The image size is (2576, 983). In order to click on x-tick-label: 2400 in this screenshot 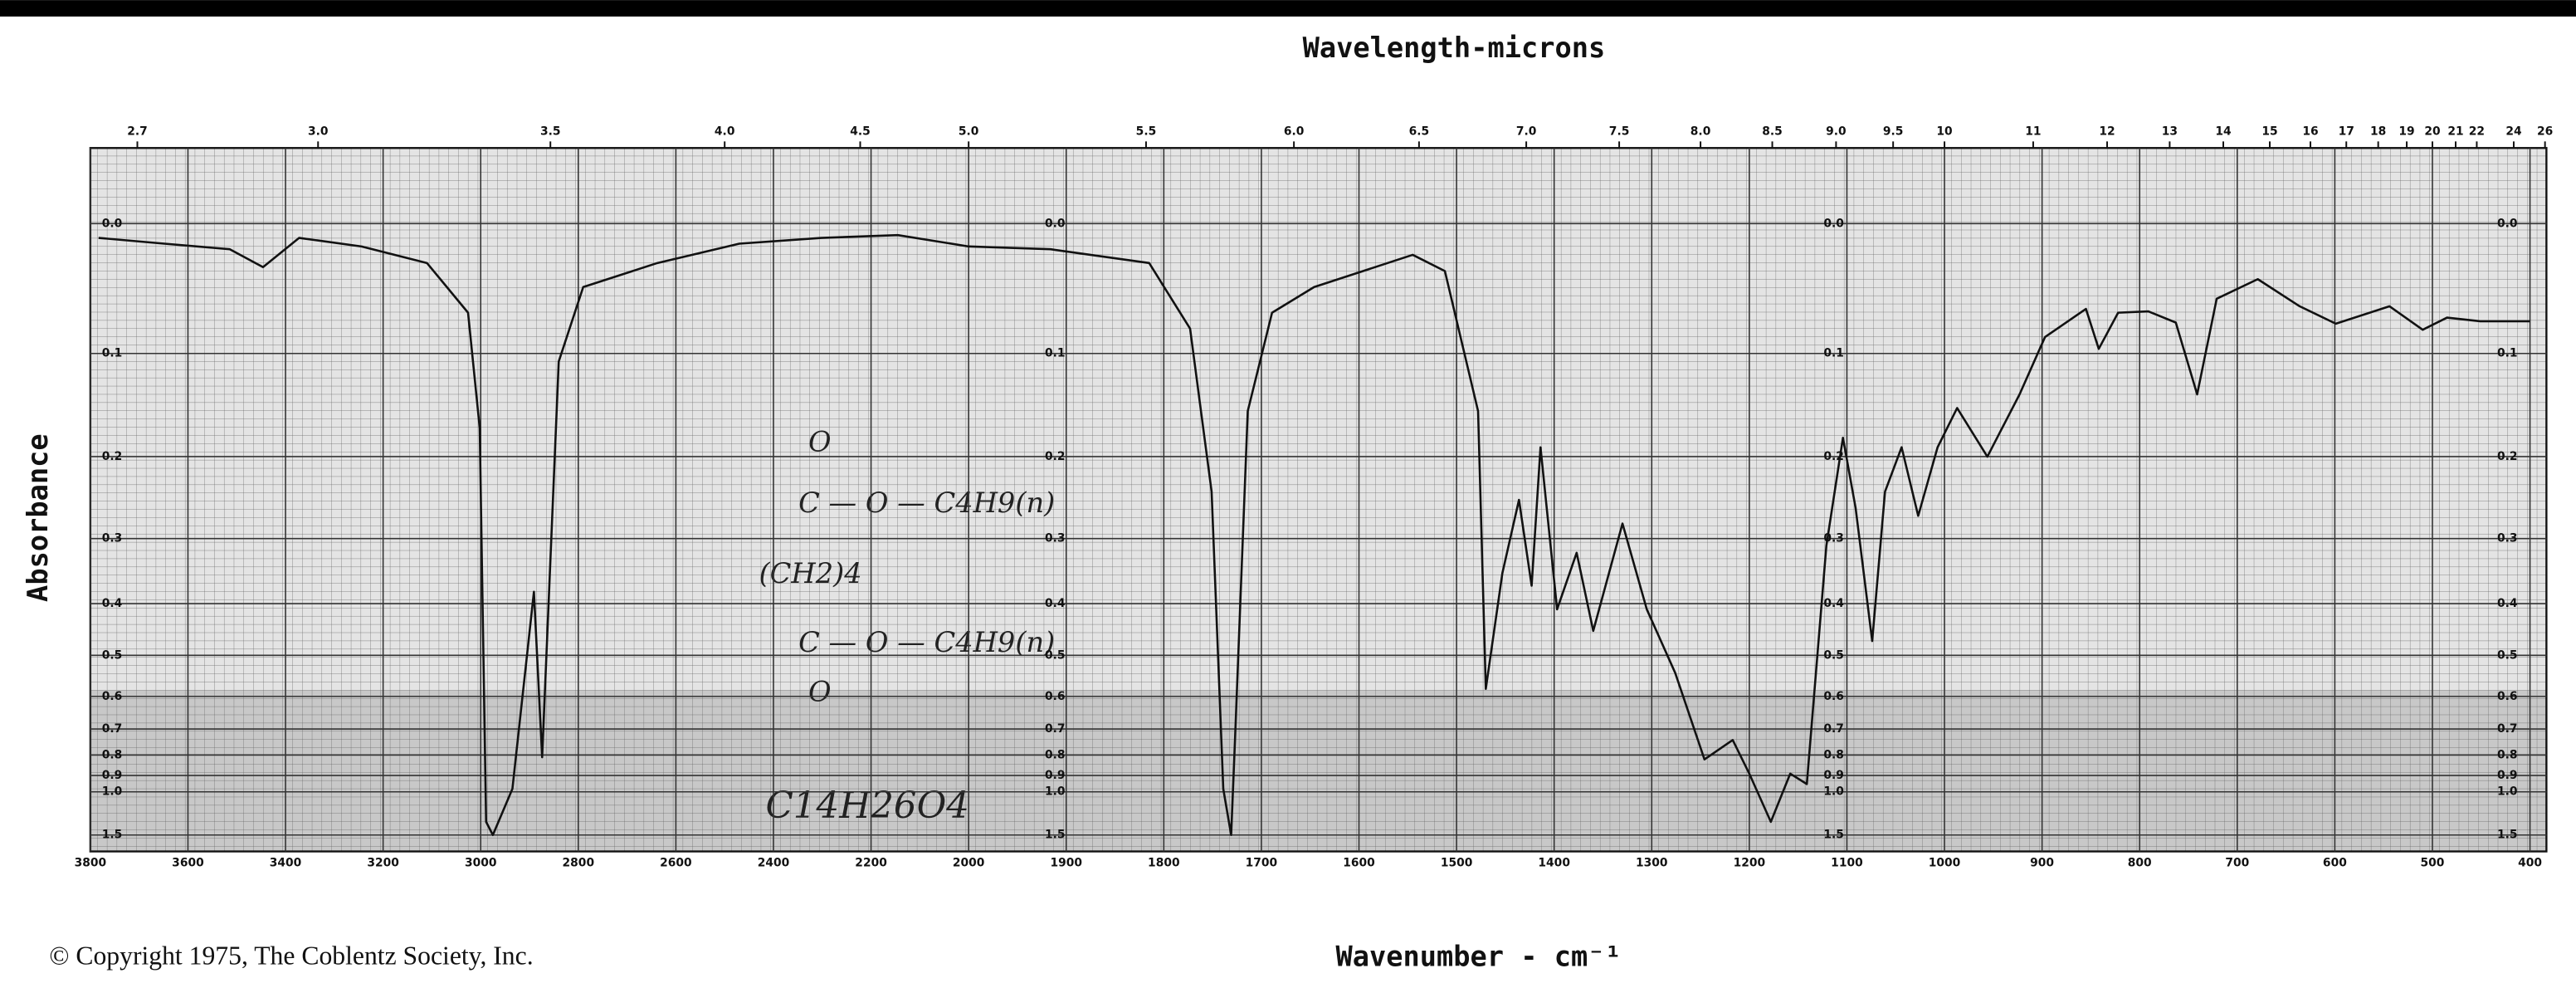, I will do `click(774, 862)`.